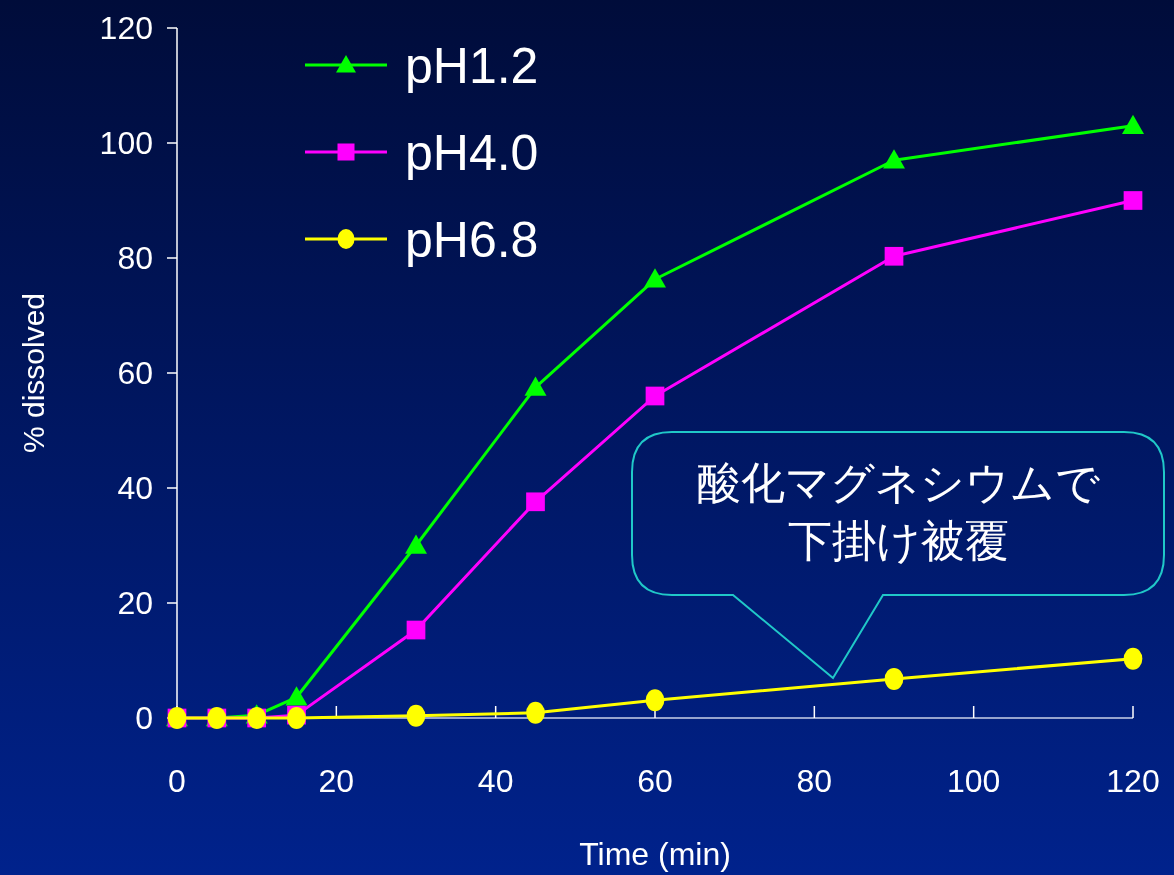  What do you see at coordinates (135, 603) in the screenshot?
I see `y-tick-label: 20` at bounding box center [135, 603].